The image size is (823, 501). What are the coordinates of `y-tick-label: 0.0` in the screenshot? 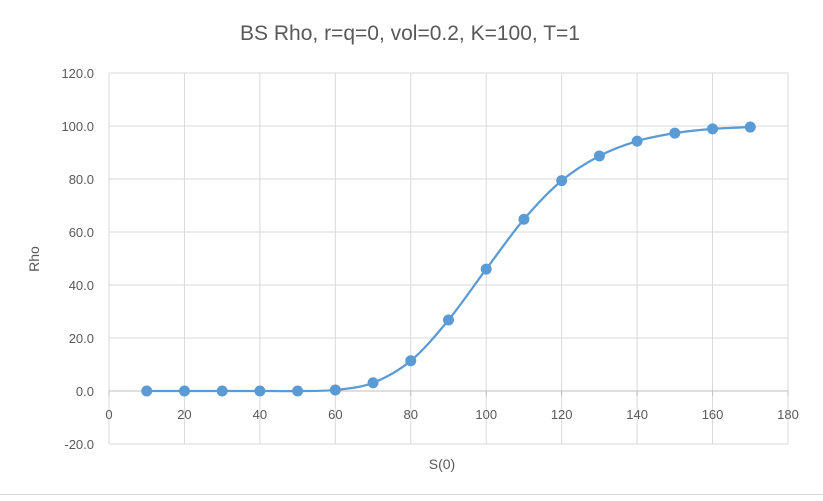 It's located at (85, 391).